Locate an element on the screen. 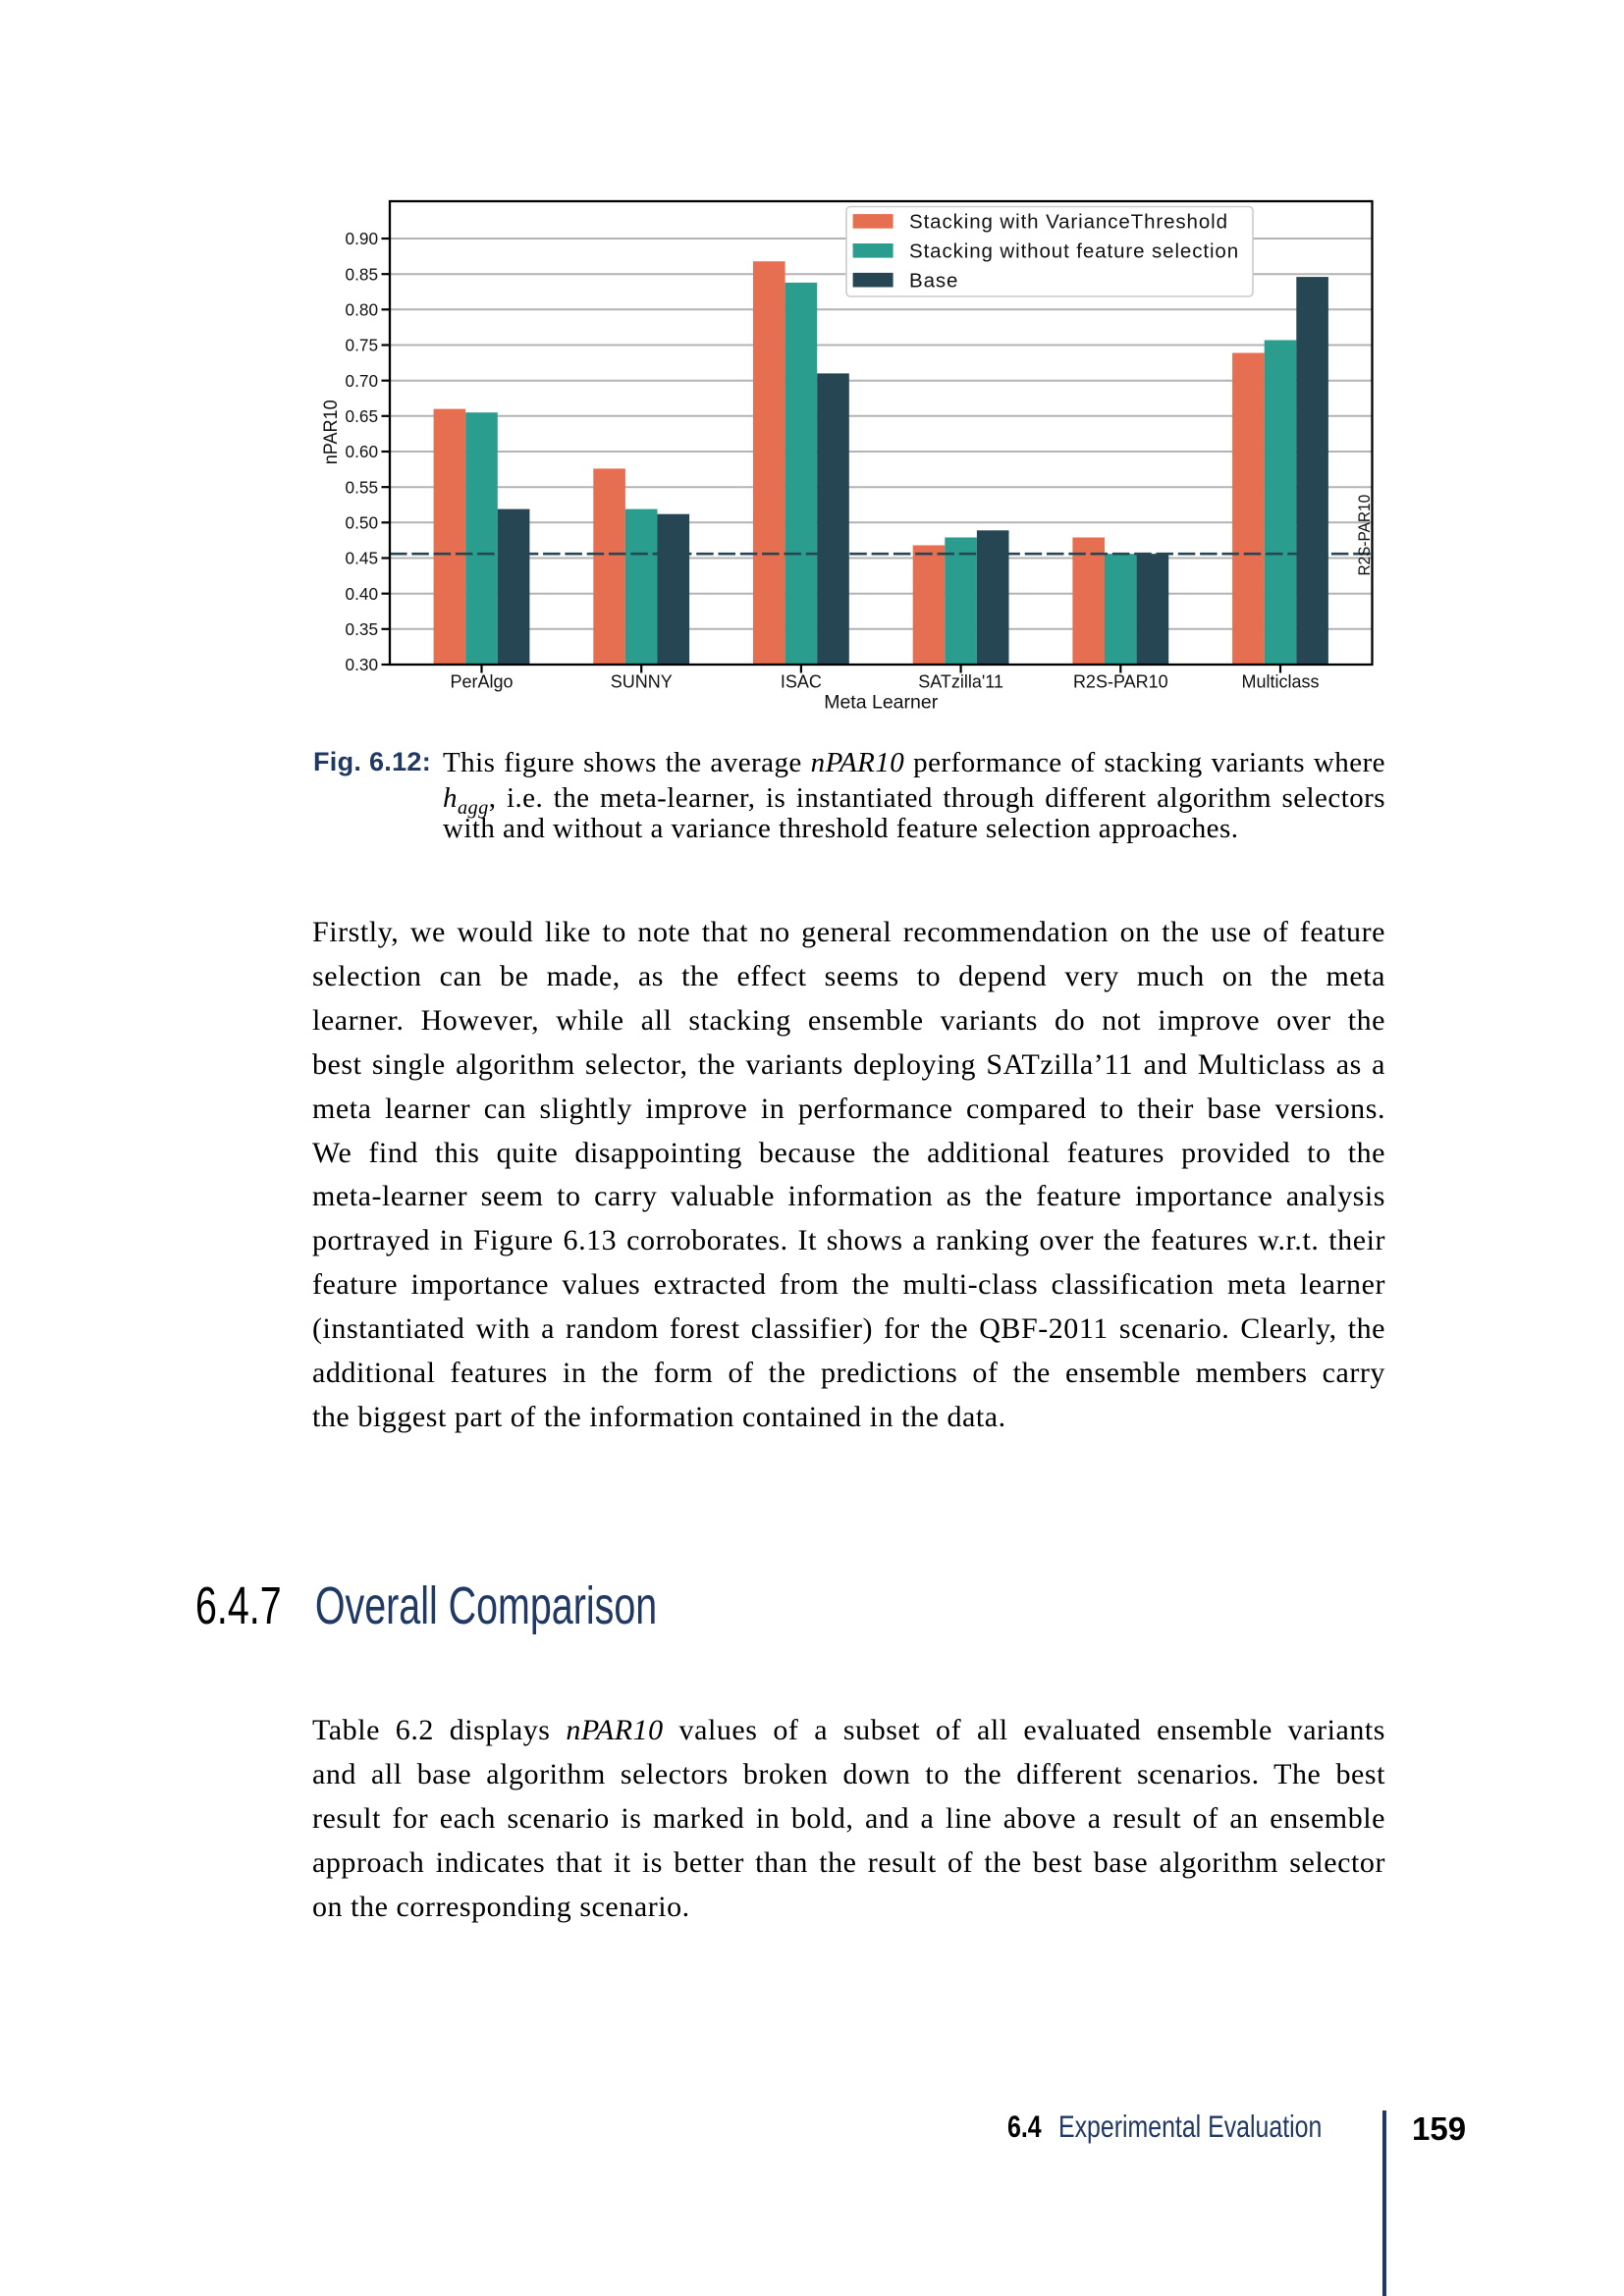 This screenshot has width=1624, height=2296. svg-text: PerAlgo is located at coordinates (481, 682).